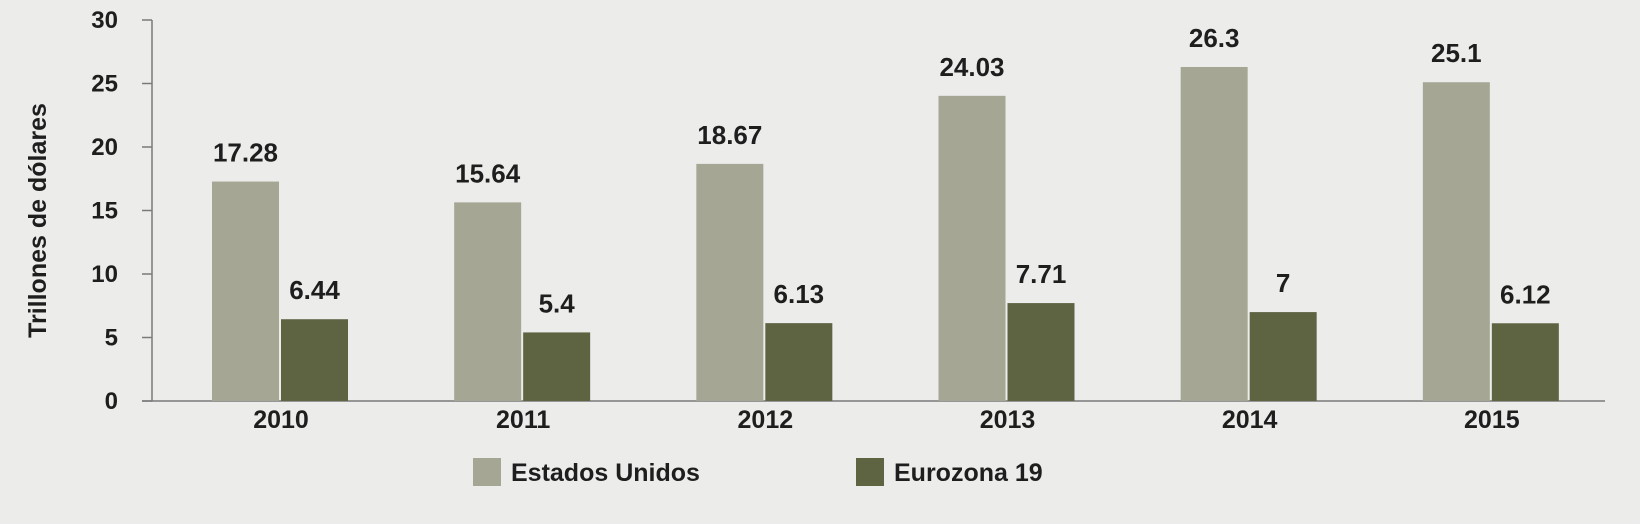 The width and height of the screenshot is (1640, 524). What do you see at coordinates (1250, 420) in the screenshot?
I see `x-tick-label: 2014` at bounding box center [1250, 420].